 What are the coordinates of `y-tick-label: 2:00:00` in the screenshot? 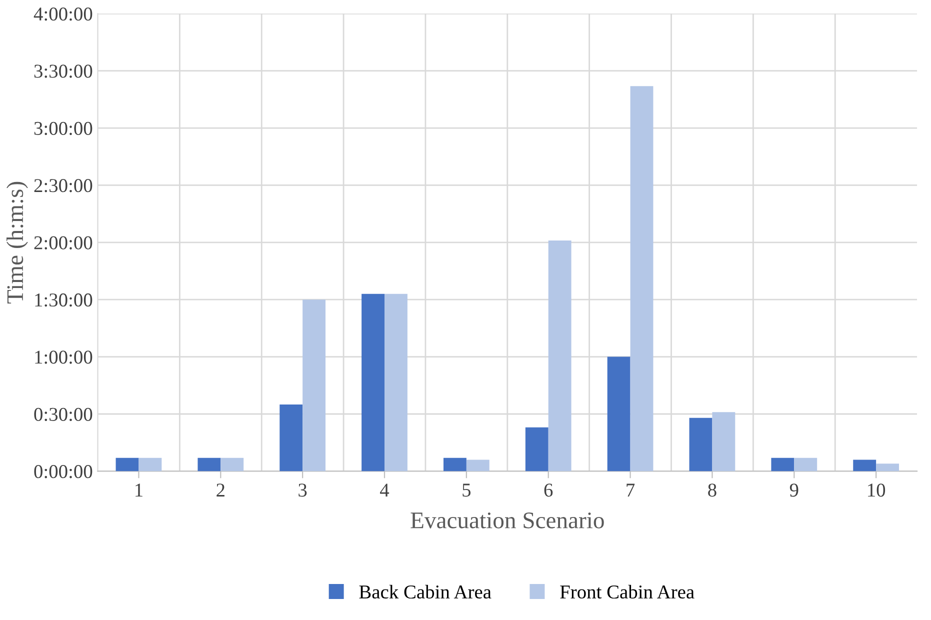 It's located at (63, 243).